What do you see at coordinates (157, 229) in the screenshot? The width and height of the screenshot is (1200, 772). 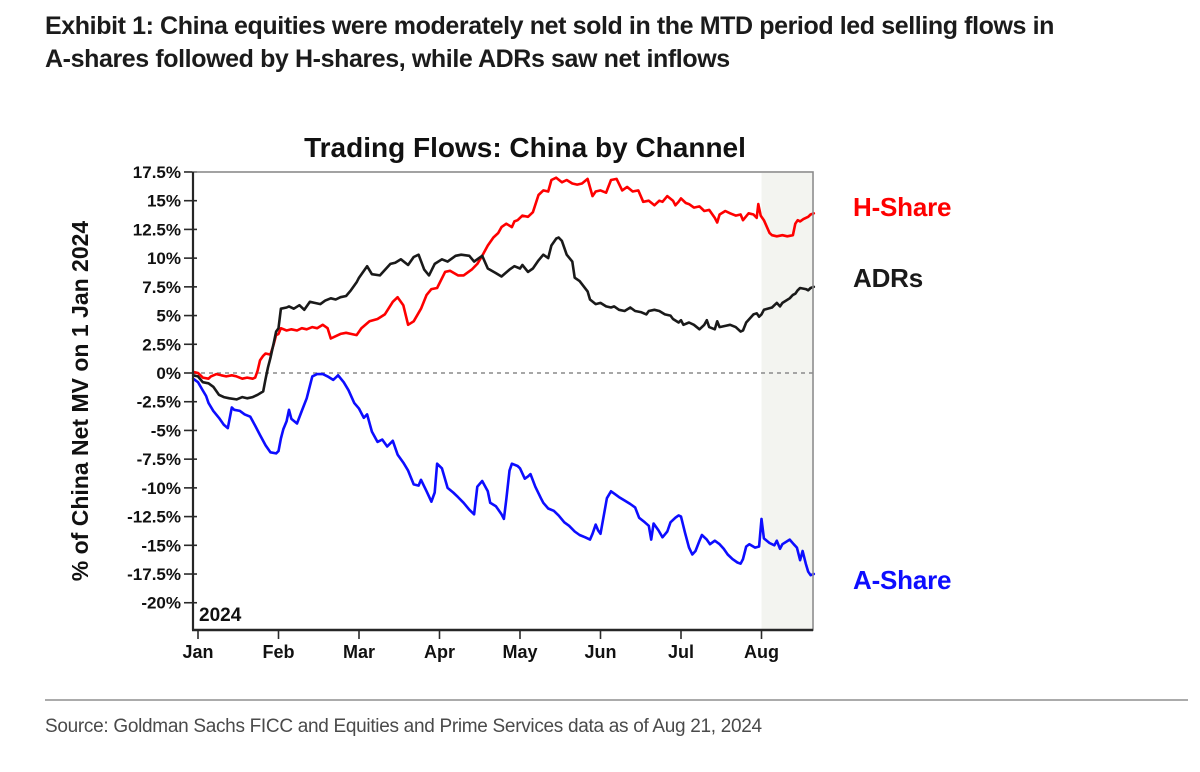 I see `y-tick-label: 12.5%` at bounding box center [157, 229].